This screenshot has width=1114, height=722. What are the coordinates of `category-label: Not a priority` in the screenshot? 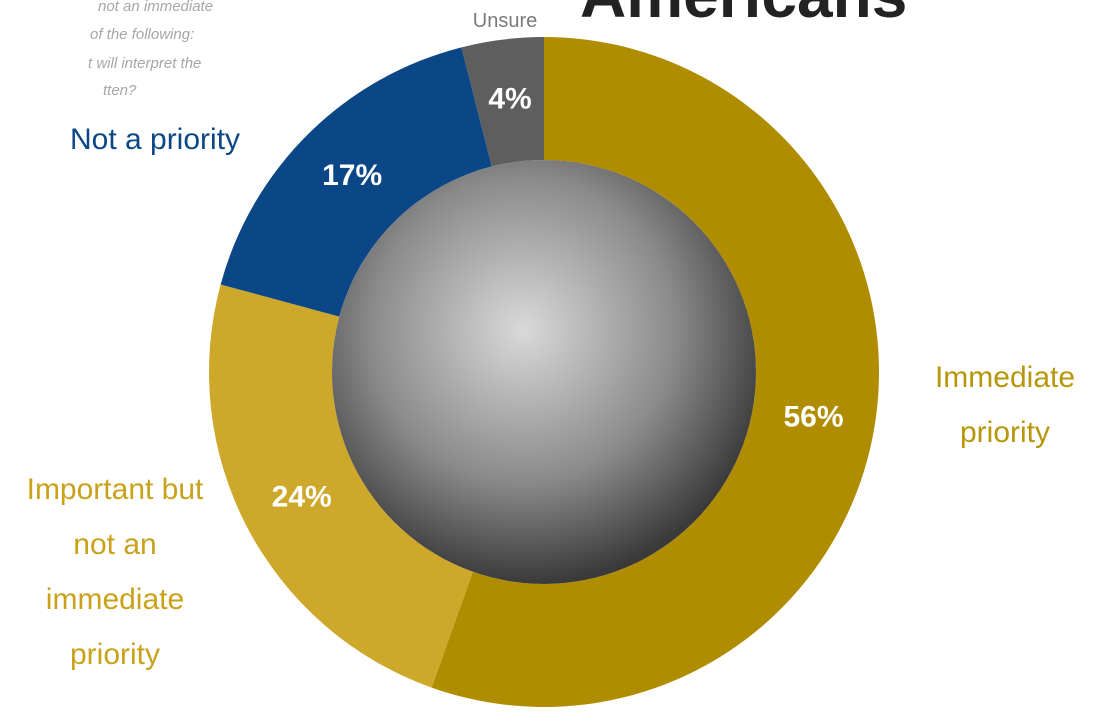 It's located at (155, 139).